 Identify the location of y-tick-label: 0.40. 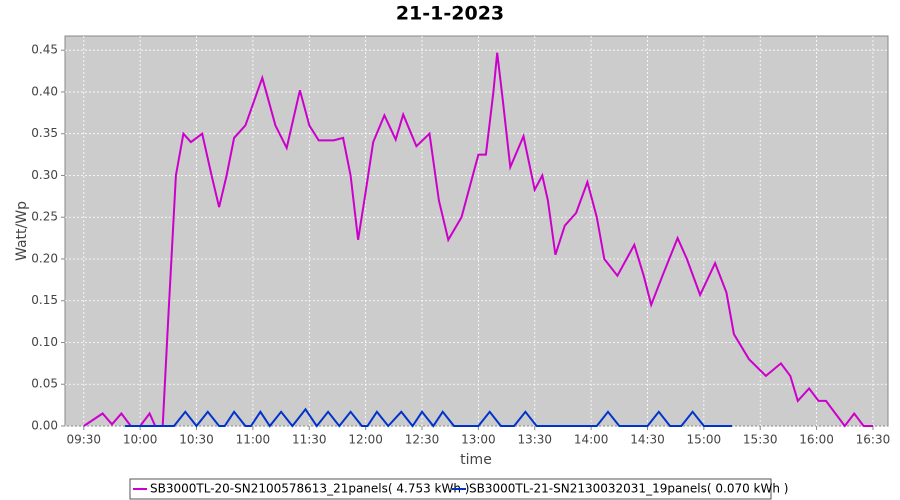
(44, 91).